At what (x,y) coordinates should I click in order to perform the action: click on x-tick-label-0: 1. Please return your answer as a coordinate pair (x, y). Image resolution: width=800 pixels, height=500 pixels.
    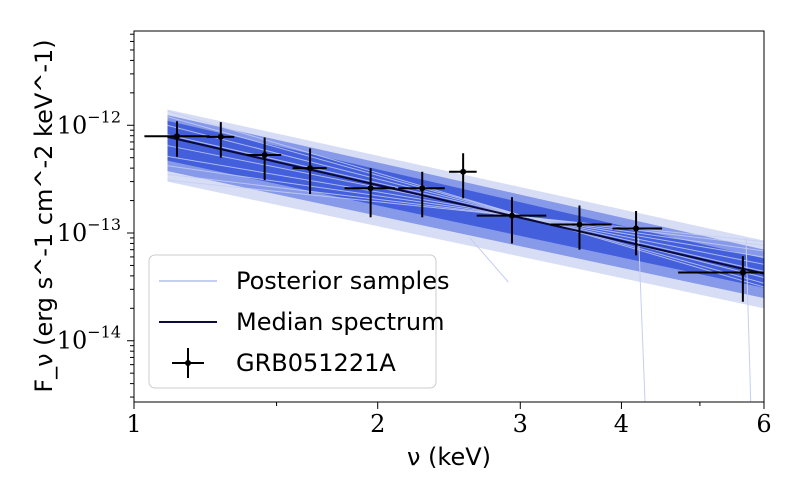
    Looking at the image, I should click on (133, 424).